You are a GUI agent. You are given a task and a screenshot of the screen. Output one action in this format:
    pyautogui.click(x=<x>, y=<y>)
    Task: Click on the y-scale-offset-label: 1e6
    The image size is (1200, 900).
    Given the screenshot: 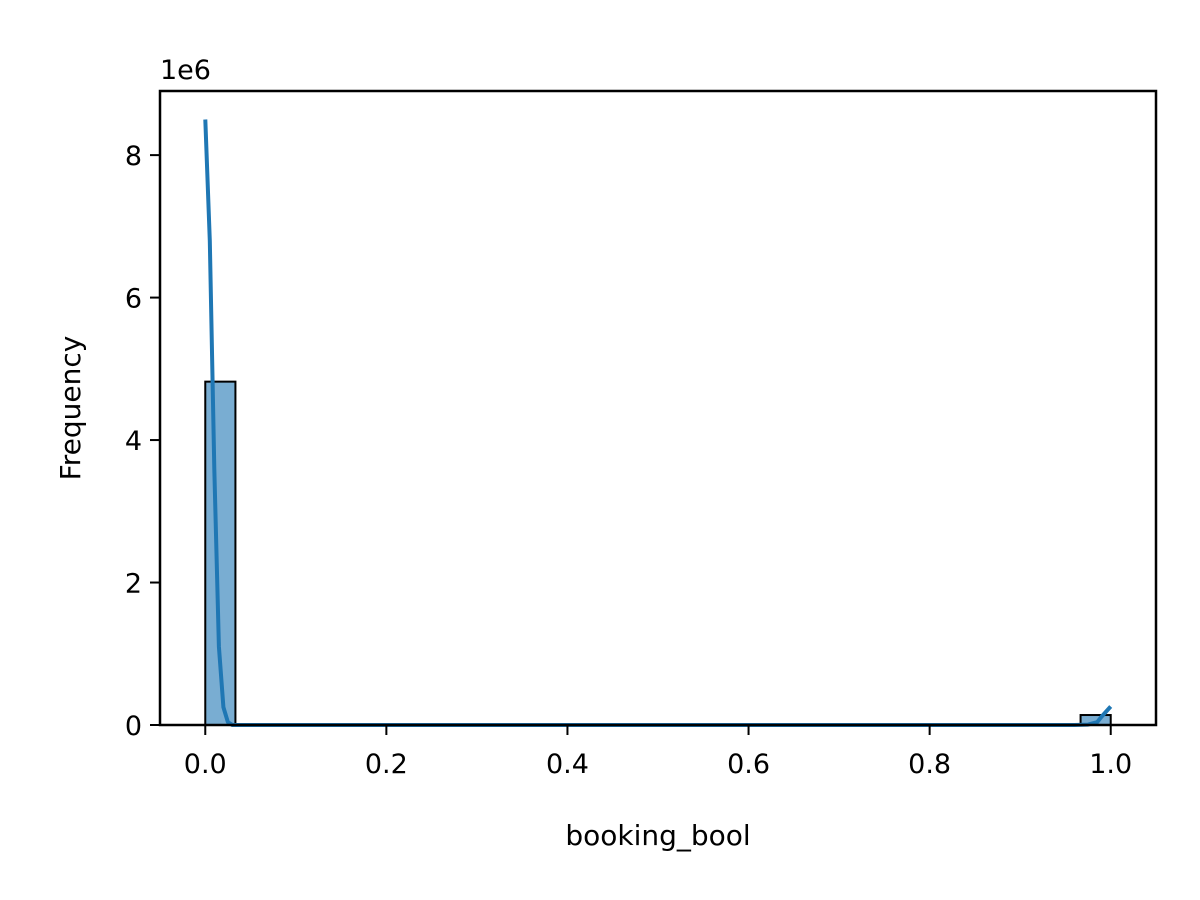 What is the action you would take?
    pyautogui.click(x=185, y=70)
    